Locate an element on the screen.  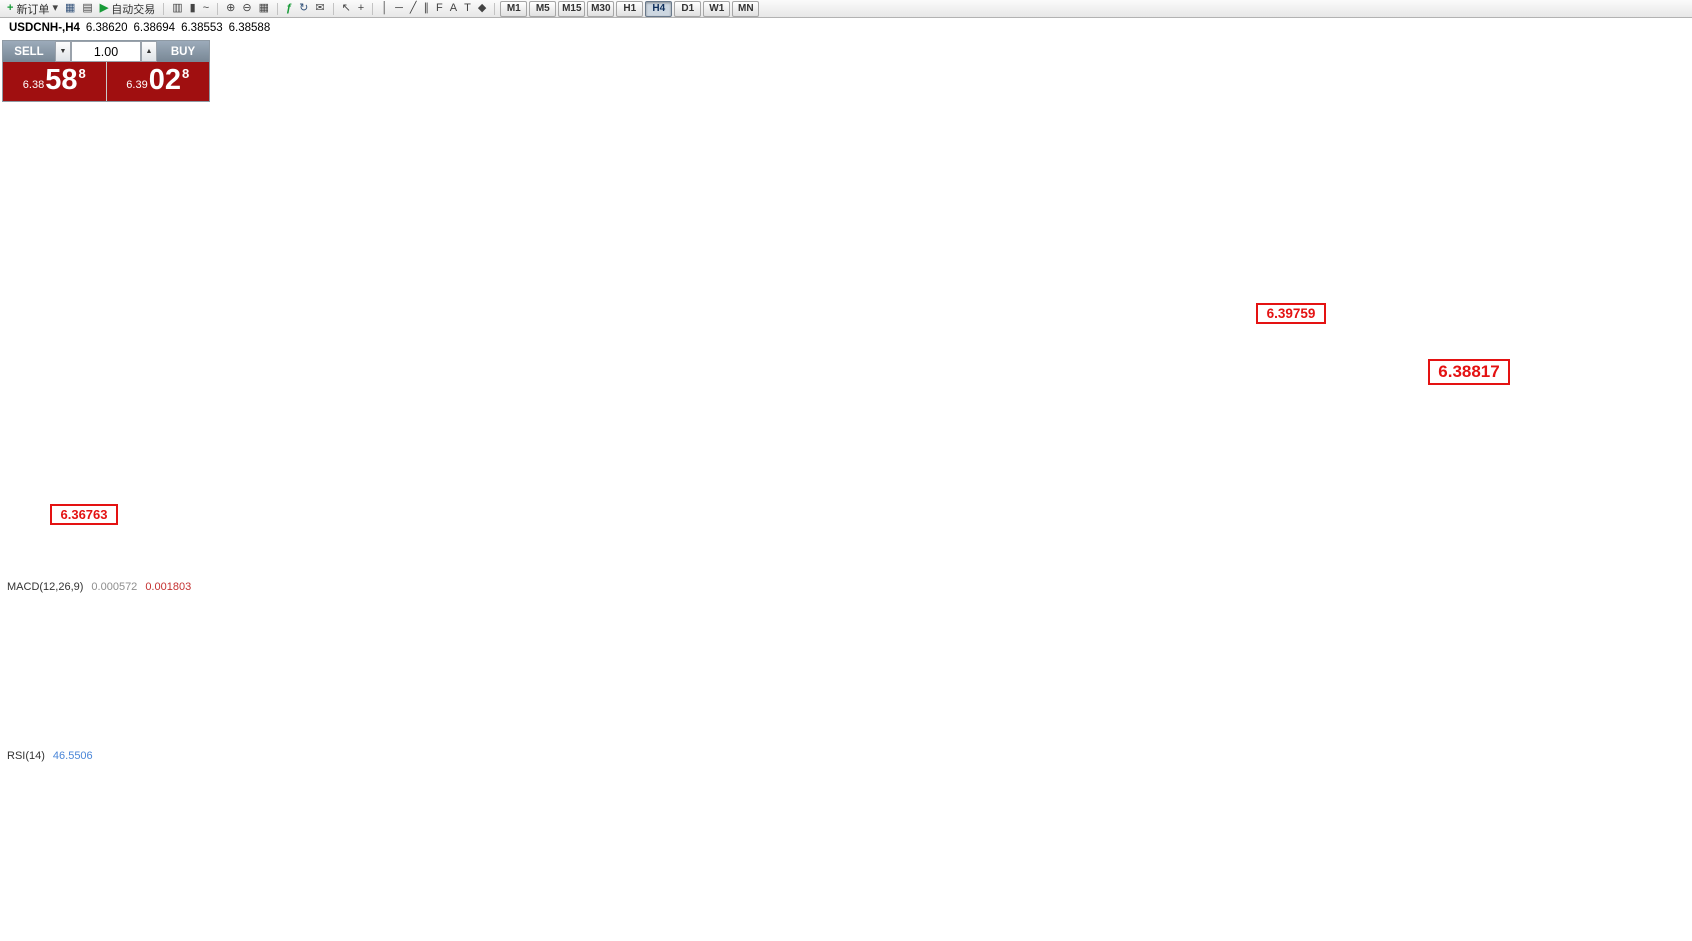
trendline-icon: ╱ is located at coordinates (413, 8).